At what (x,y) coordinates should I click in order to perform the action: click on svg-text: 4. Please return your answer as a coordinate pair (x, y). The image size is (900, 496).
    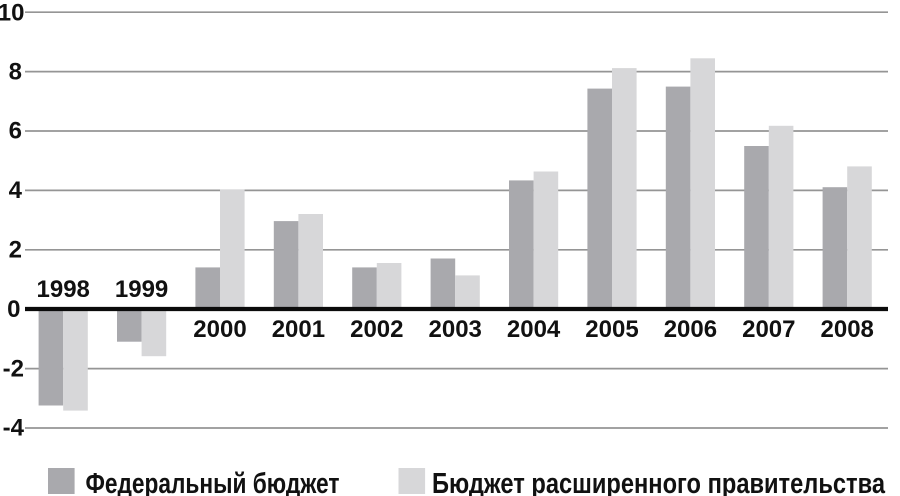
    Looking at the image, I should click on (16, 190).